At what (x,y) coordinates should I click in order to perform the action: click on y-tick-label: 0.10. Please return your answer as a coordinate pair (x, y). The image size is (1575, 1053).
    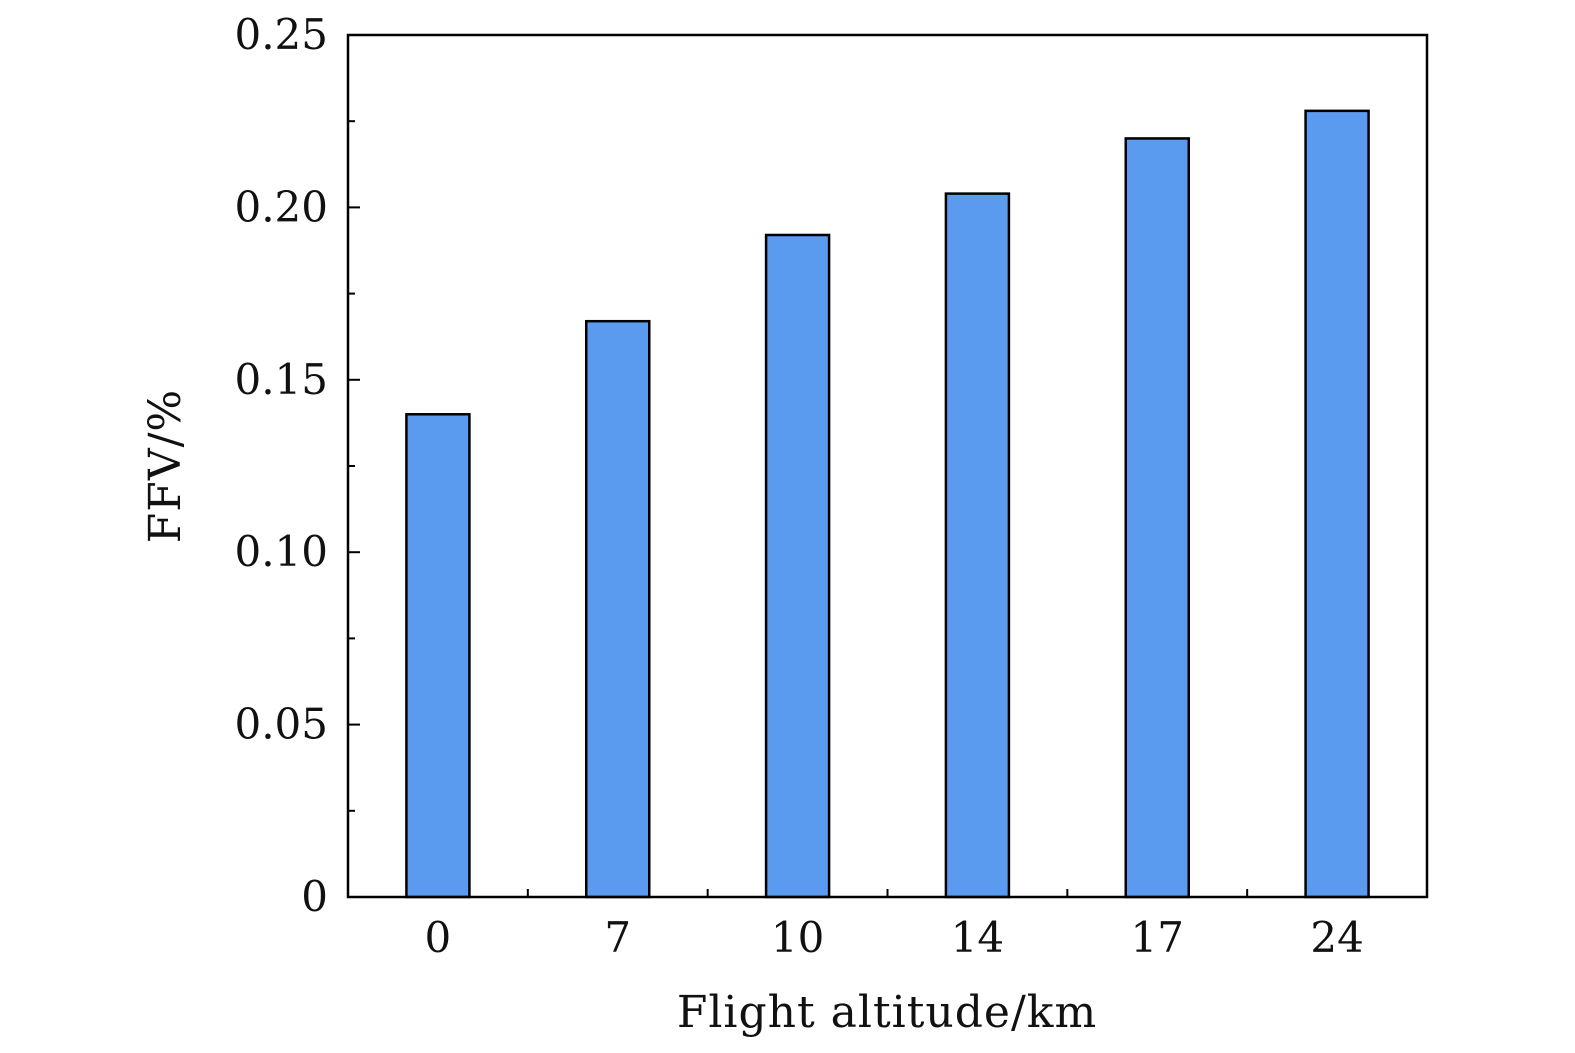
    Looking at the image, I should click on (281, 551).